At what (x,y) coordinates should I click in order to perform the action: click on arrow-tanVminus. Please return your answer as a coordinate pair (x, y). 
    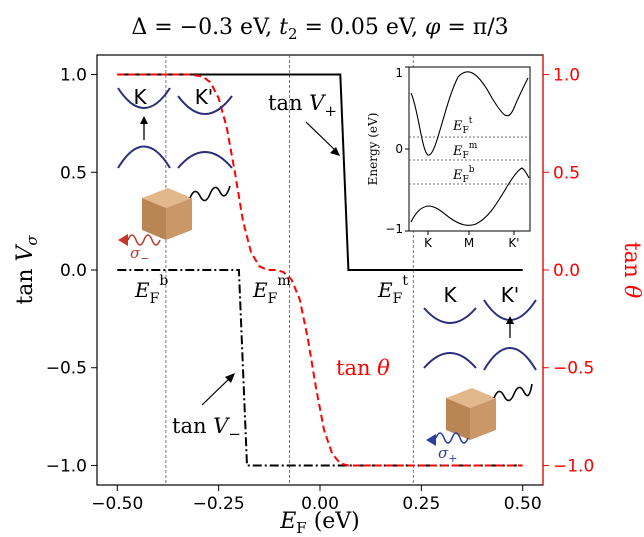
    Looking at the image, I should click on (216, 391).